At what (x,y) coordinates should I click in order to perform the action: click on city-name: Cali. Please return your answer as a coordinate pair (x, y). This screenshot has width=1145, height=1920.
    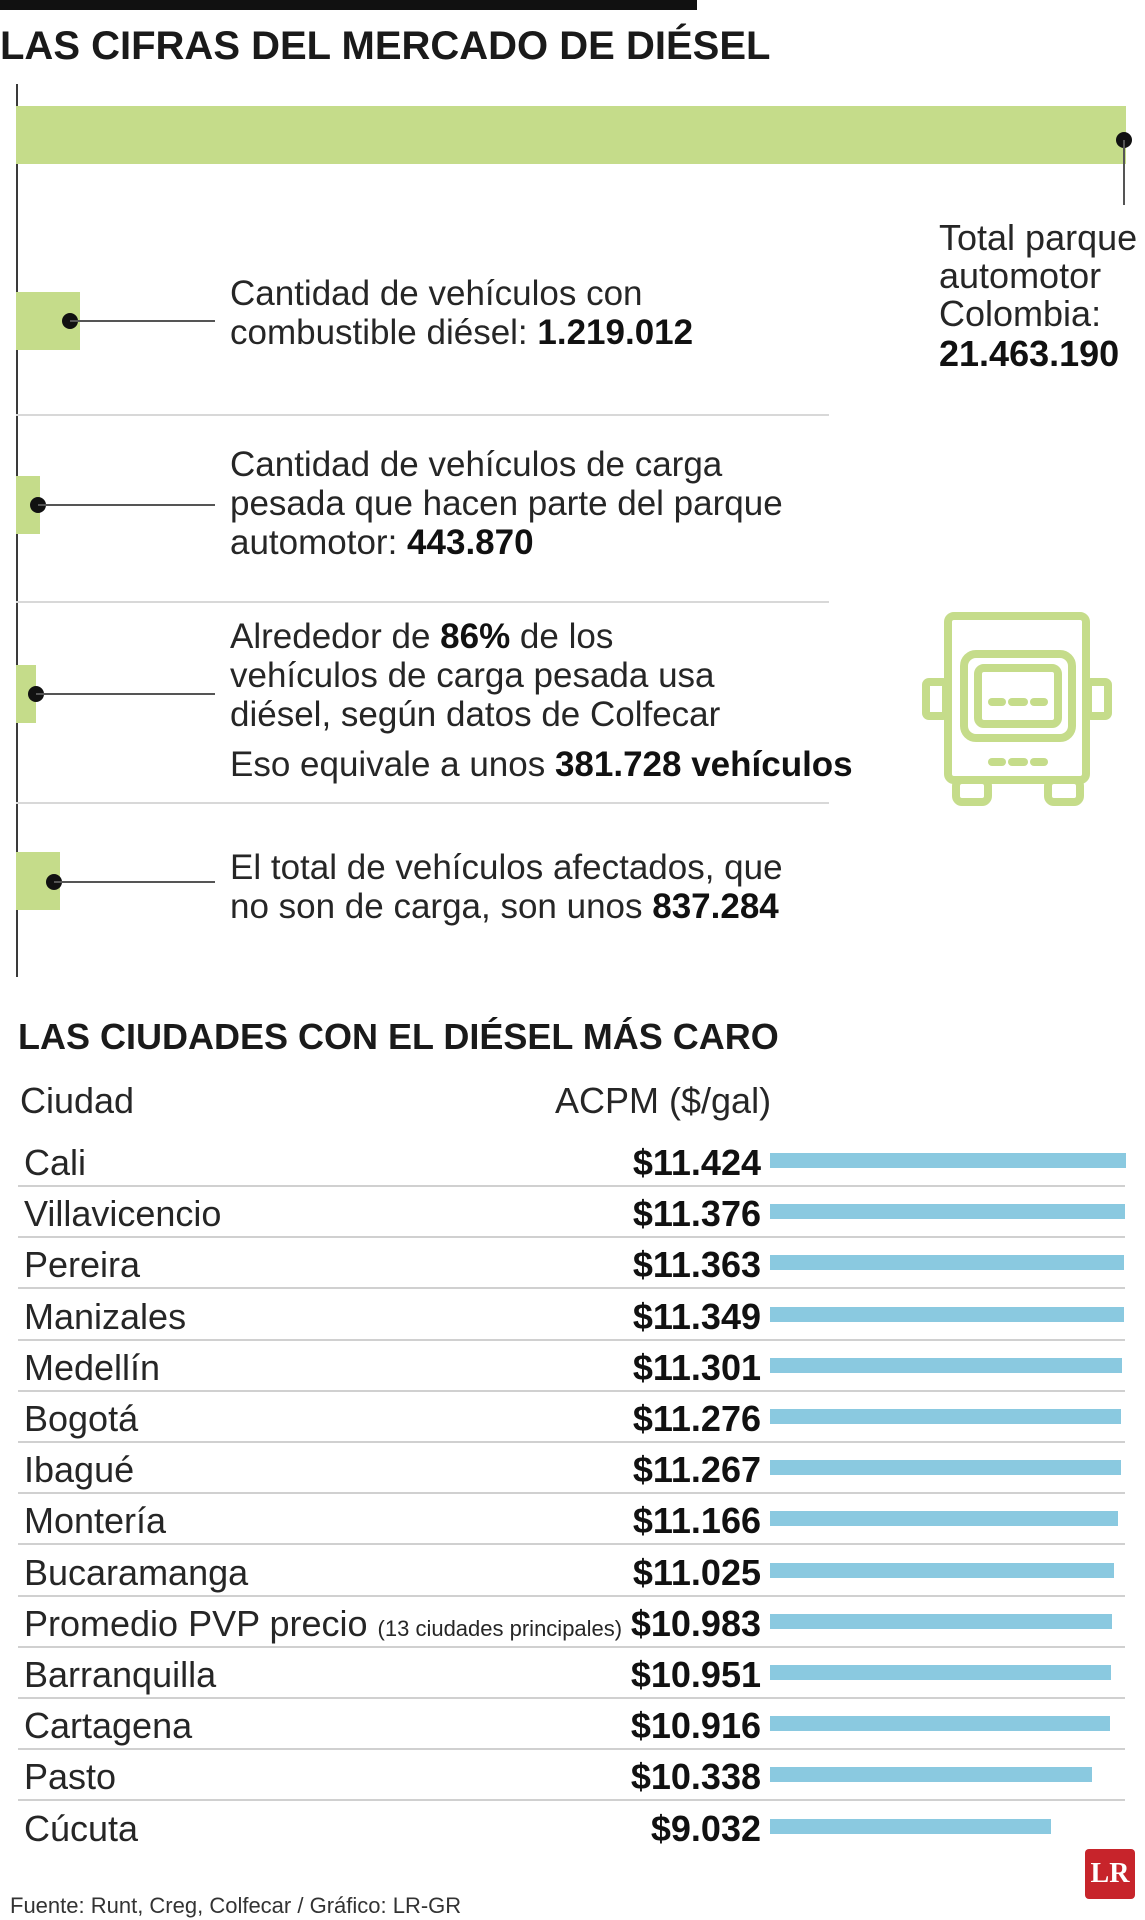
    Looking at the image, I should click on (55, 1162).